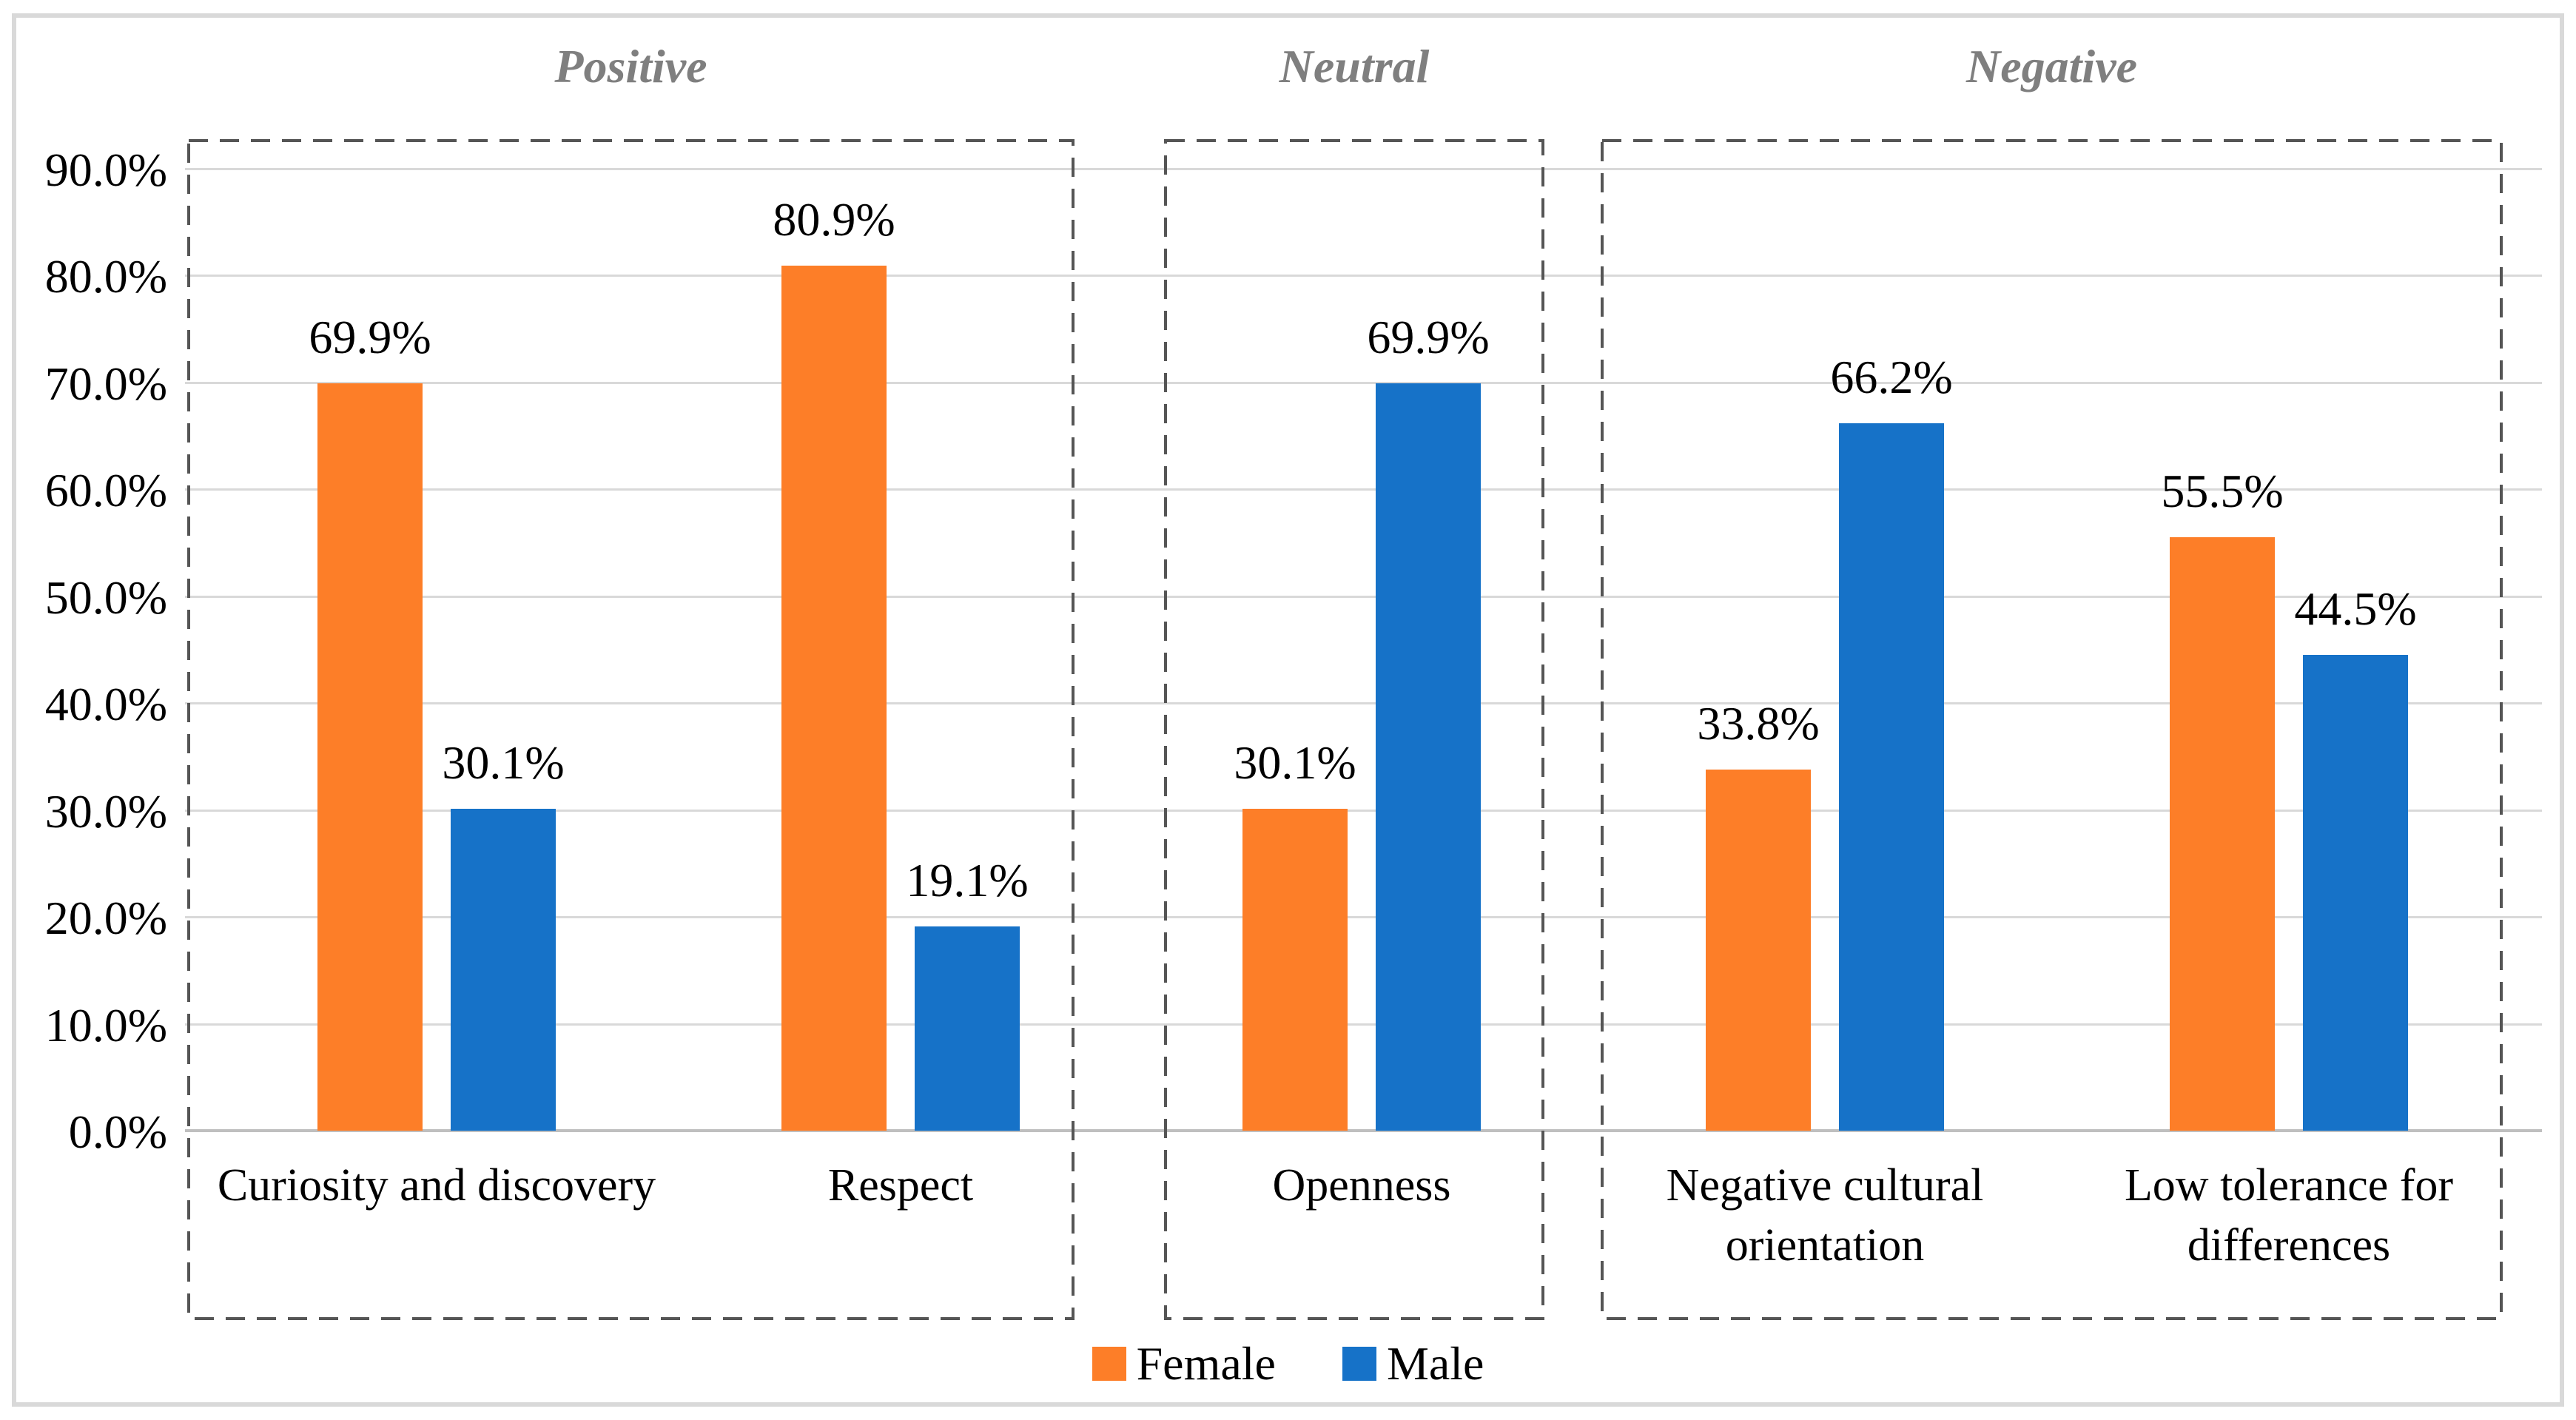 The width and height of the screenshot is (2576, 1420). Describe the element at coordinates (105, 597) in the screenshot. I see `y-axis-tick-label: 50.0%` at that location.